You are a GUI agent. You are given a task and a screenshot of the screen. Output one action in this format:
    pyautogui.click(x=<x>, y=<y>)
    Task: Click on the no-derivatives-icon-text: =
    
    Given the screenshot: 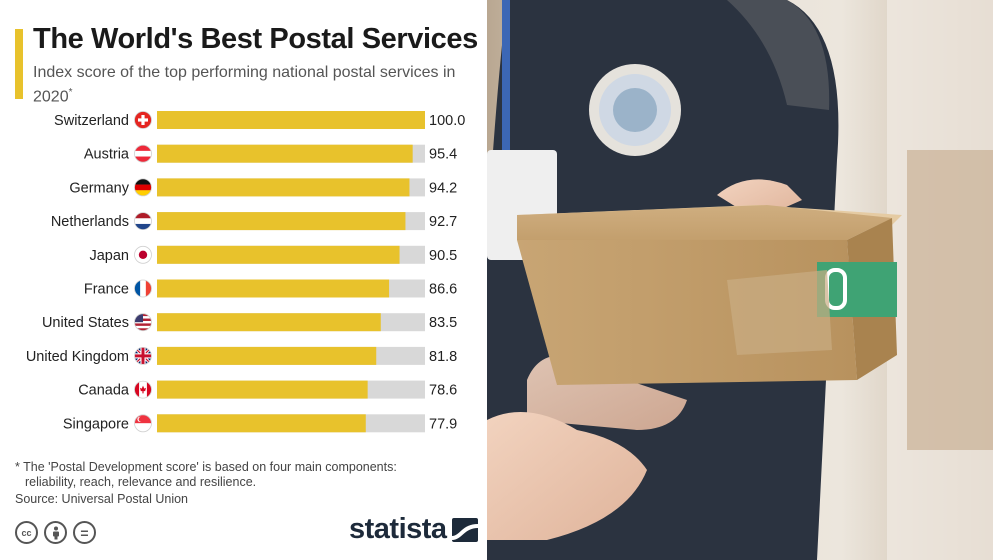 What is the action you would take?
    pyautogui.click(x=84, y=532)
    